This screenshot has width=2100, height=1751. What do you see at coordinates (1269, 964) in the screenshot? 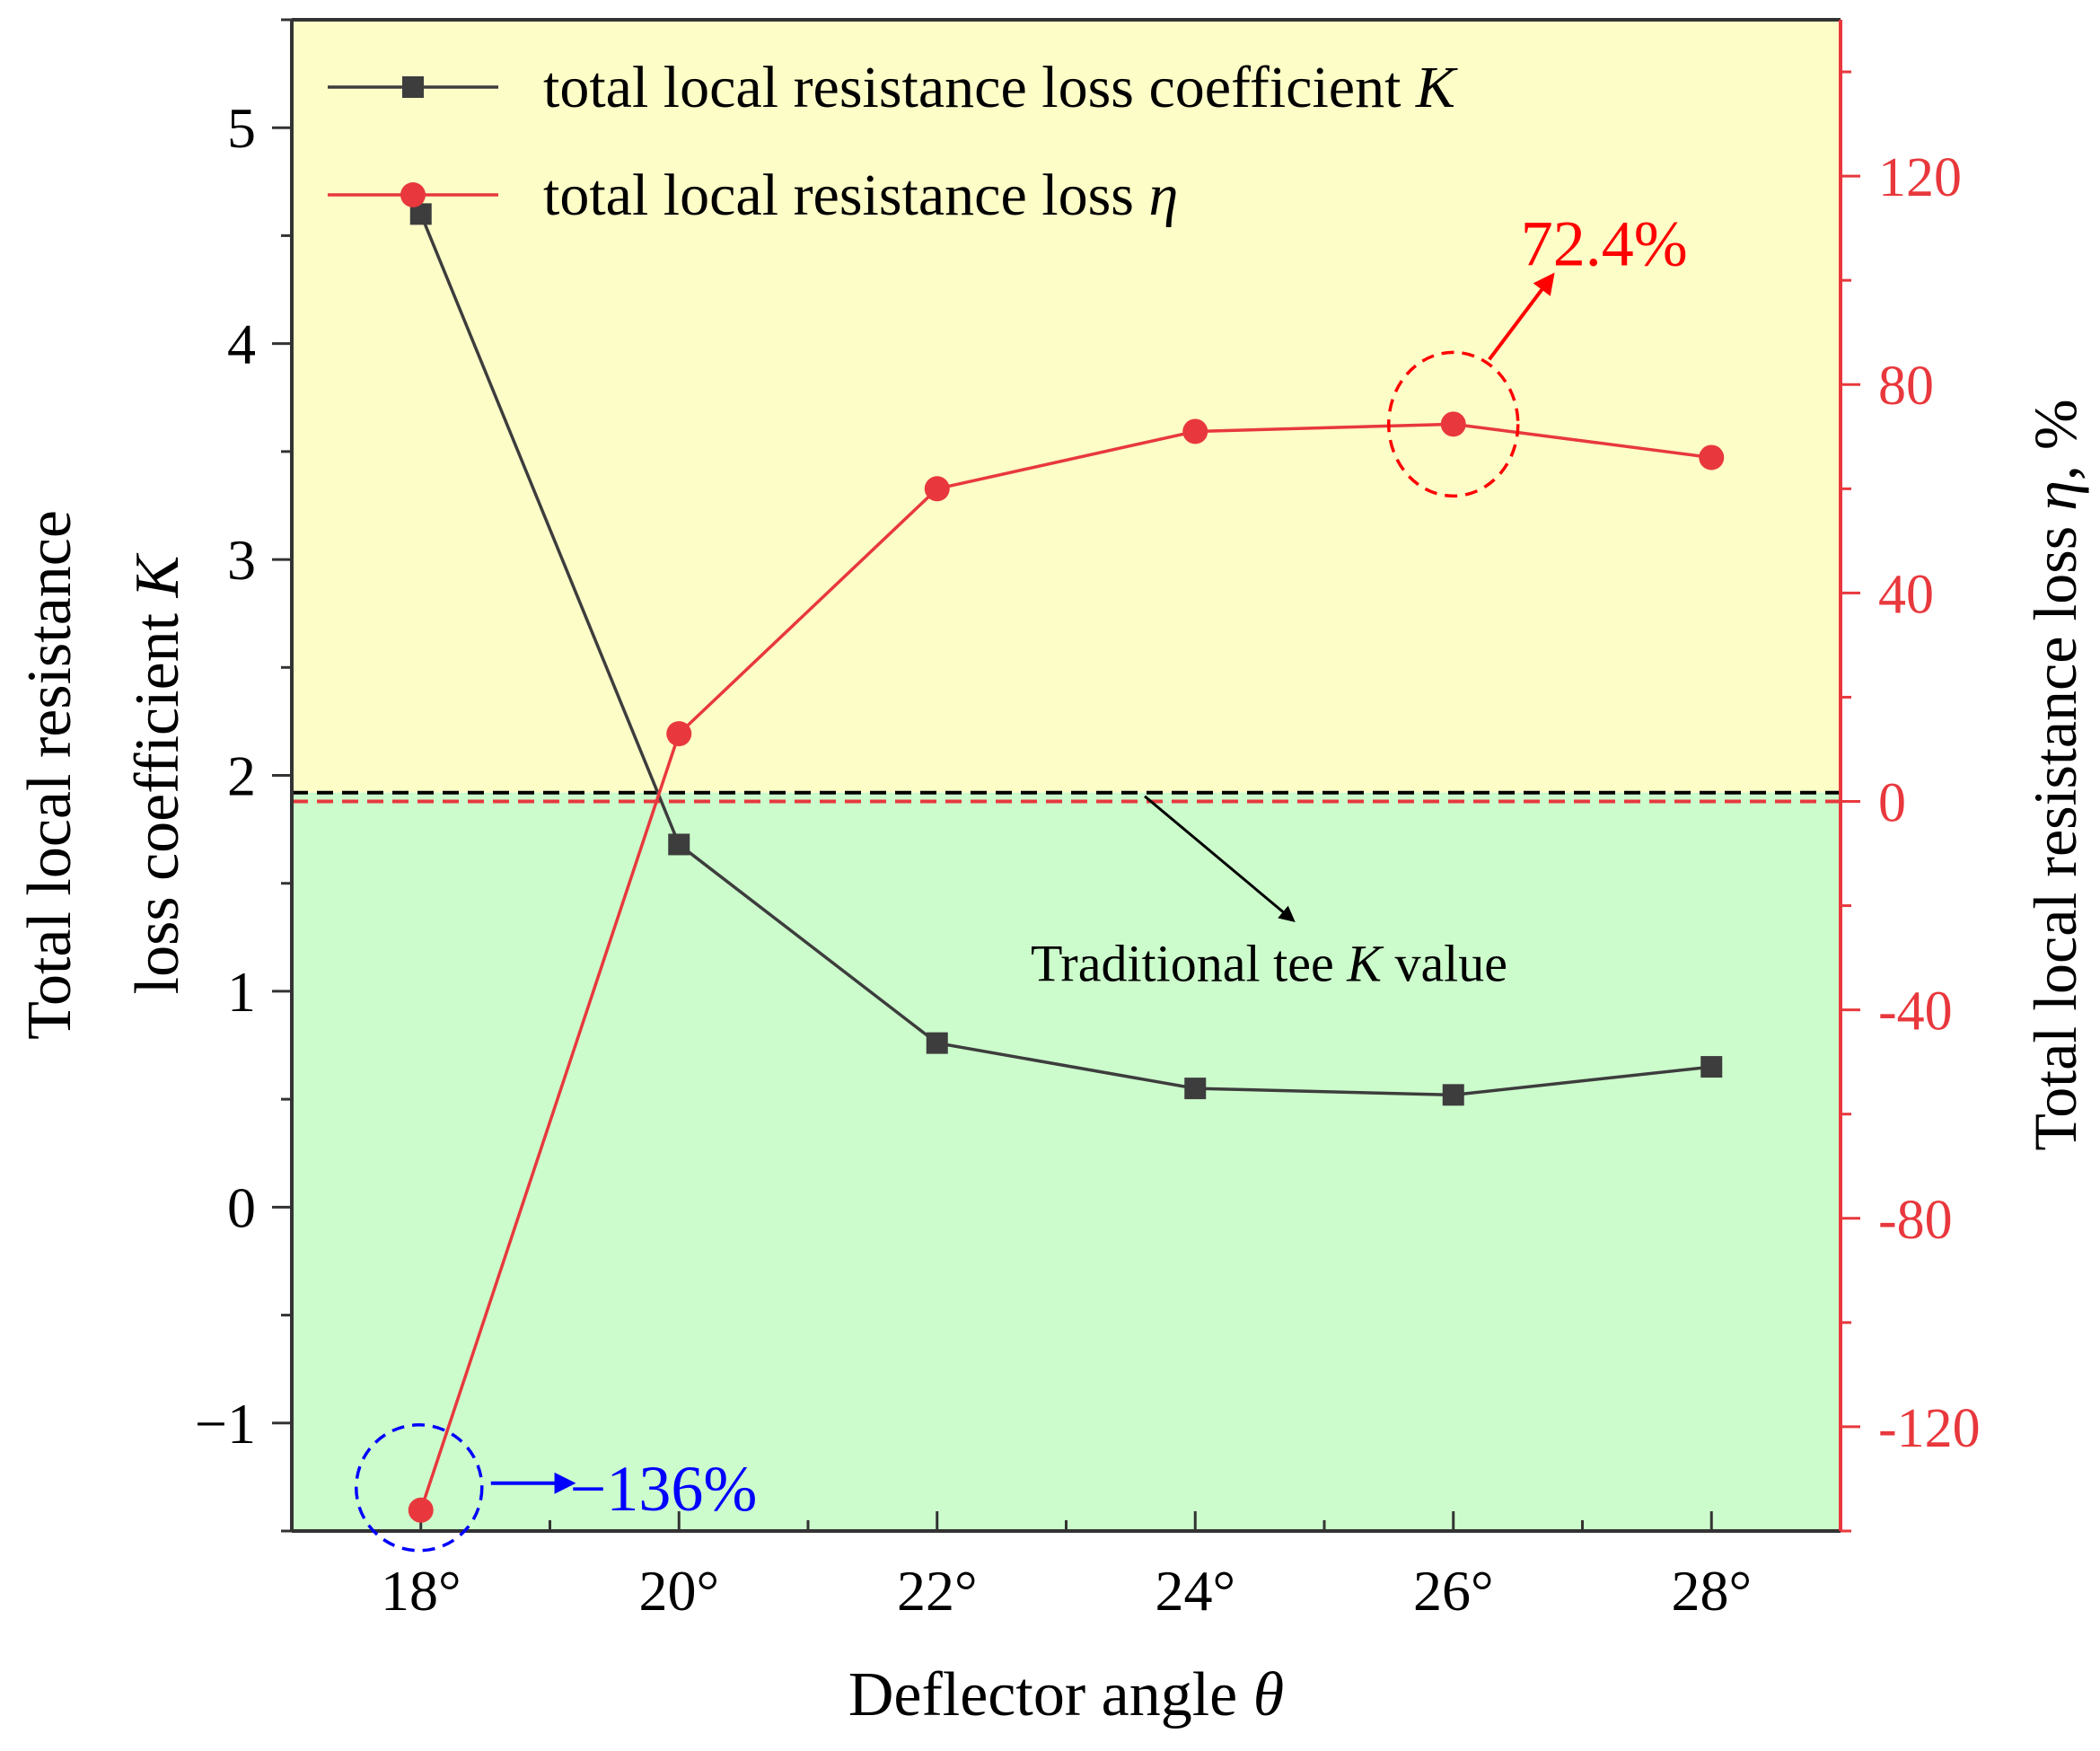
I see `reference-label: Traditional tee K value` at bounding box center [1269, 964].